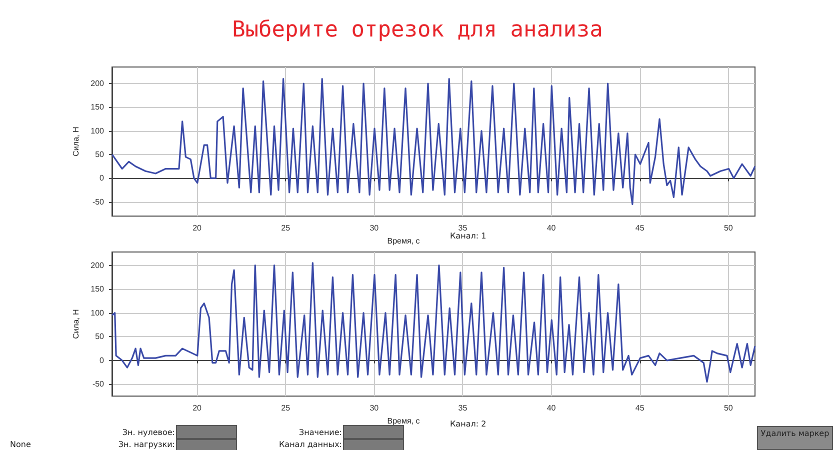  I want to click on text: Канал: 2, so click(468, 424).